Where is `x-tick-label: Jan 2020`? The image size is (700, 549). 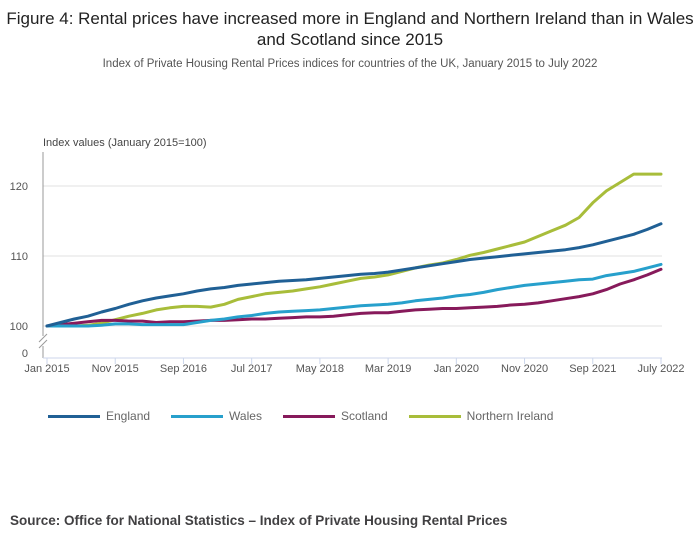 x-tick-label: Jan 2020 is located at coordinates (456, 369).